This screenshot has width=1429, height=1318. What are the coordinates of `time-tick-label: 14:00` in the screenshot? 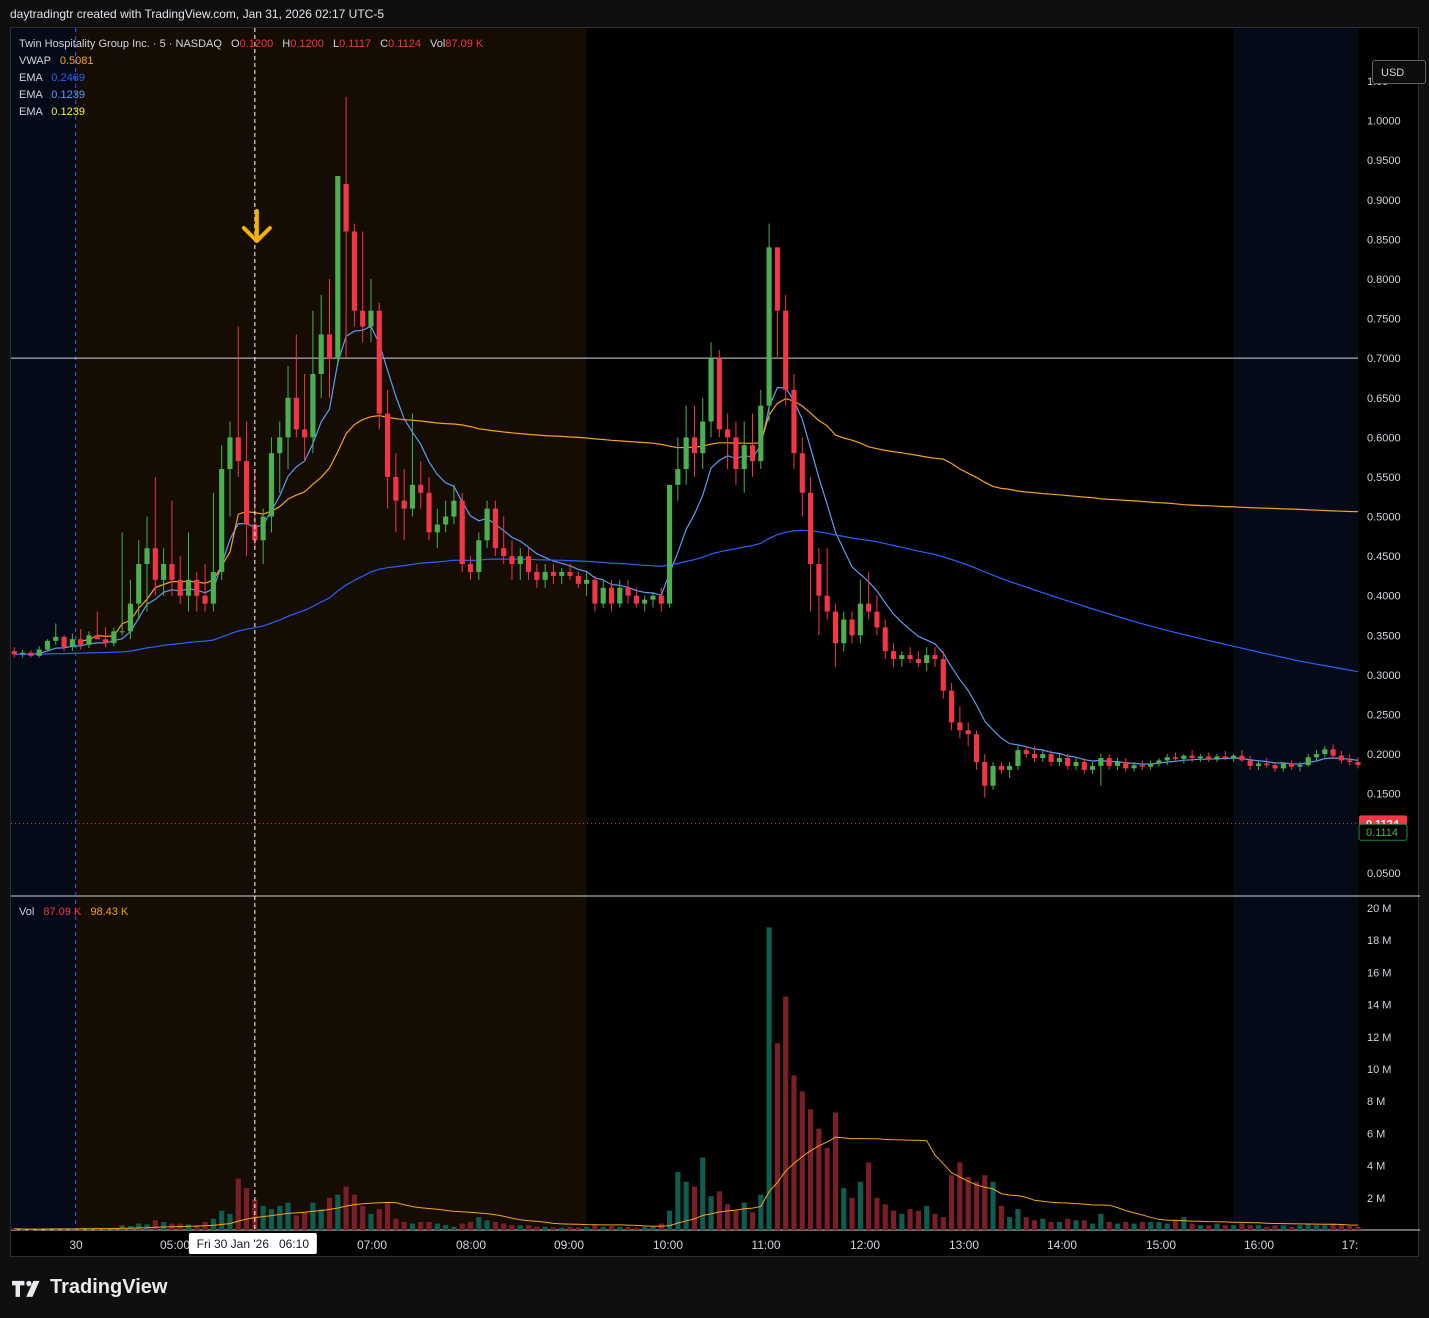 It's located at (1062, 1245).